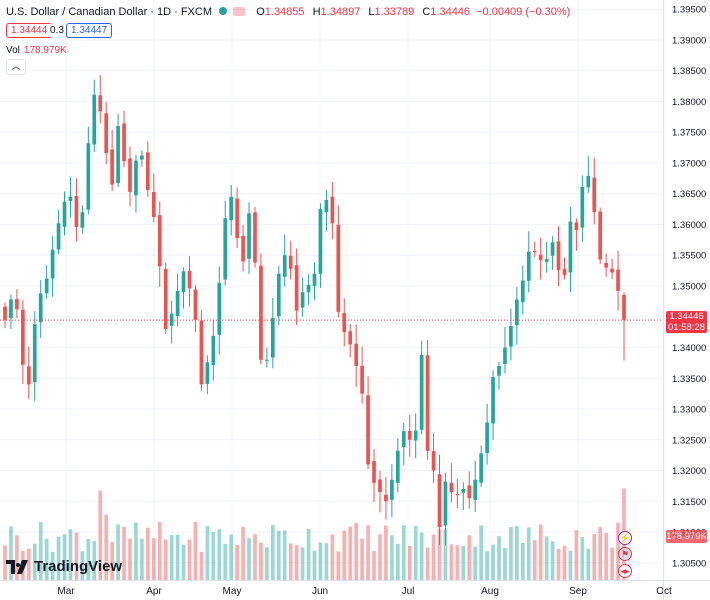 This screenshot has width=710, height=600. I want to click on collapse-legend-button: ︿, so click(16, 67).